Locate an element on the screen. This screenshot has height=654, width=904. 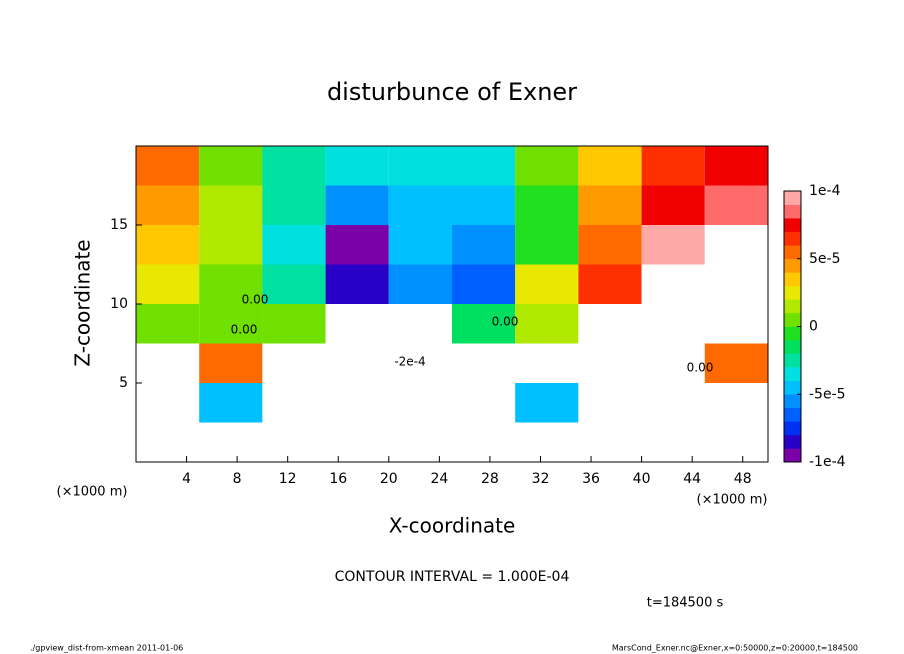
x-tick-label: 4 is located at coordinates (186, 479).